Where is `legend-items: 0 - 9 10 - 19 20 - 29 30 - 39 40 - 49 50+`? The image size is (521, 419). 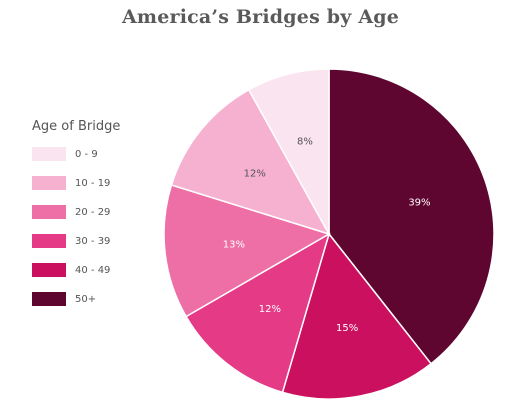
legend-items: 0 - 9 10 - 19 20 - 29 30 - 39 40 - 49 50+ is located at coordinates (92, 226).